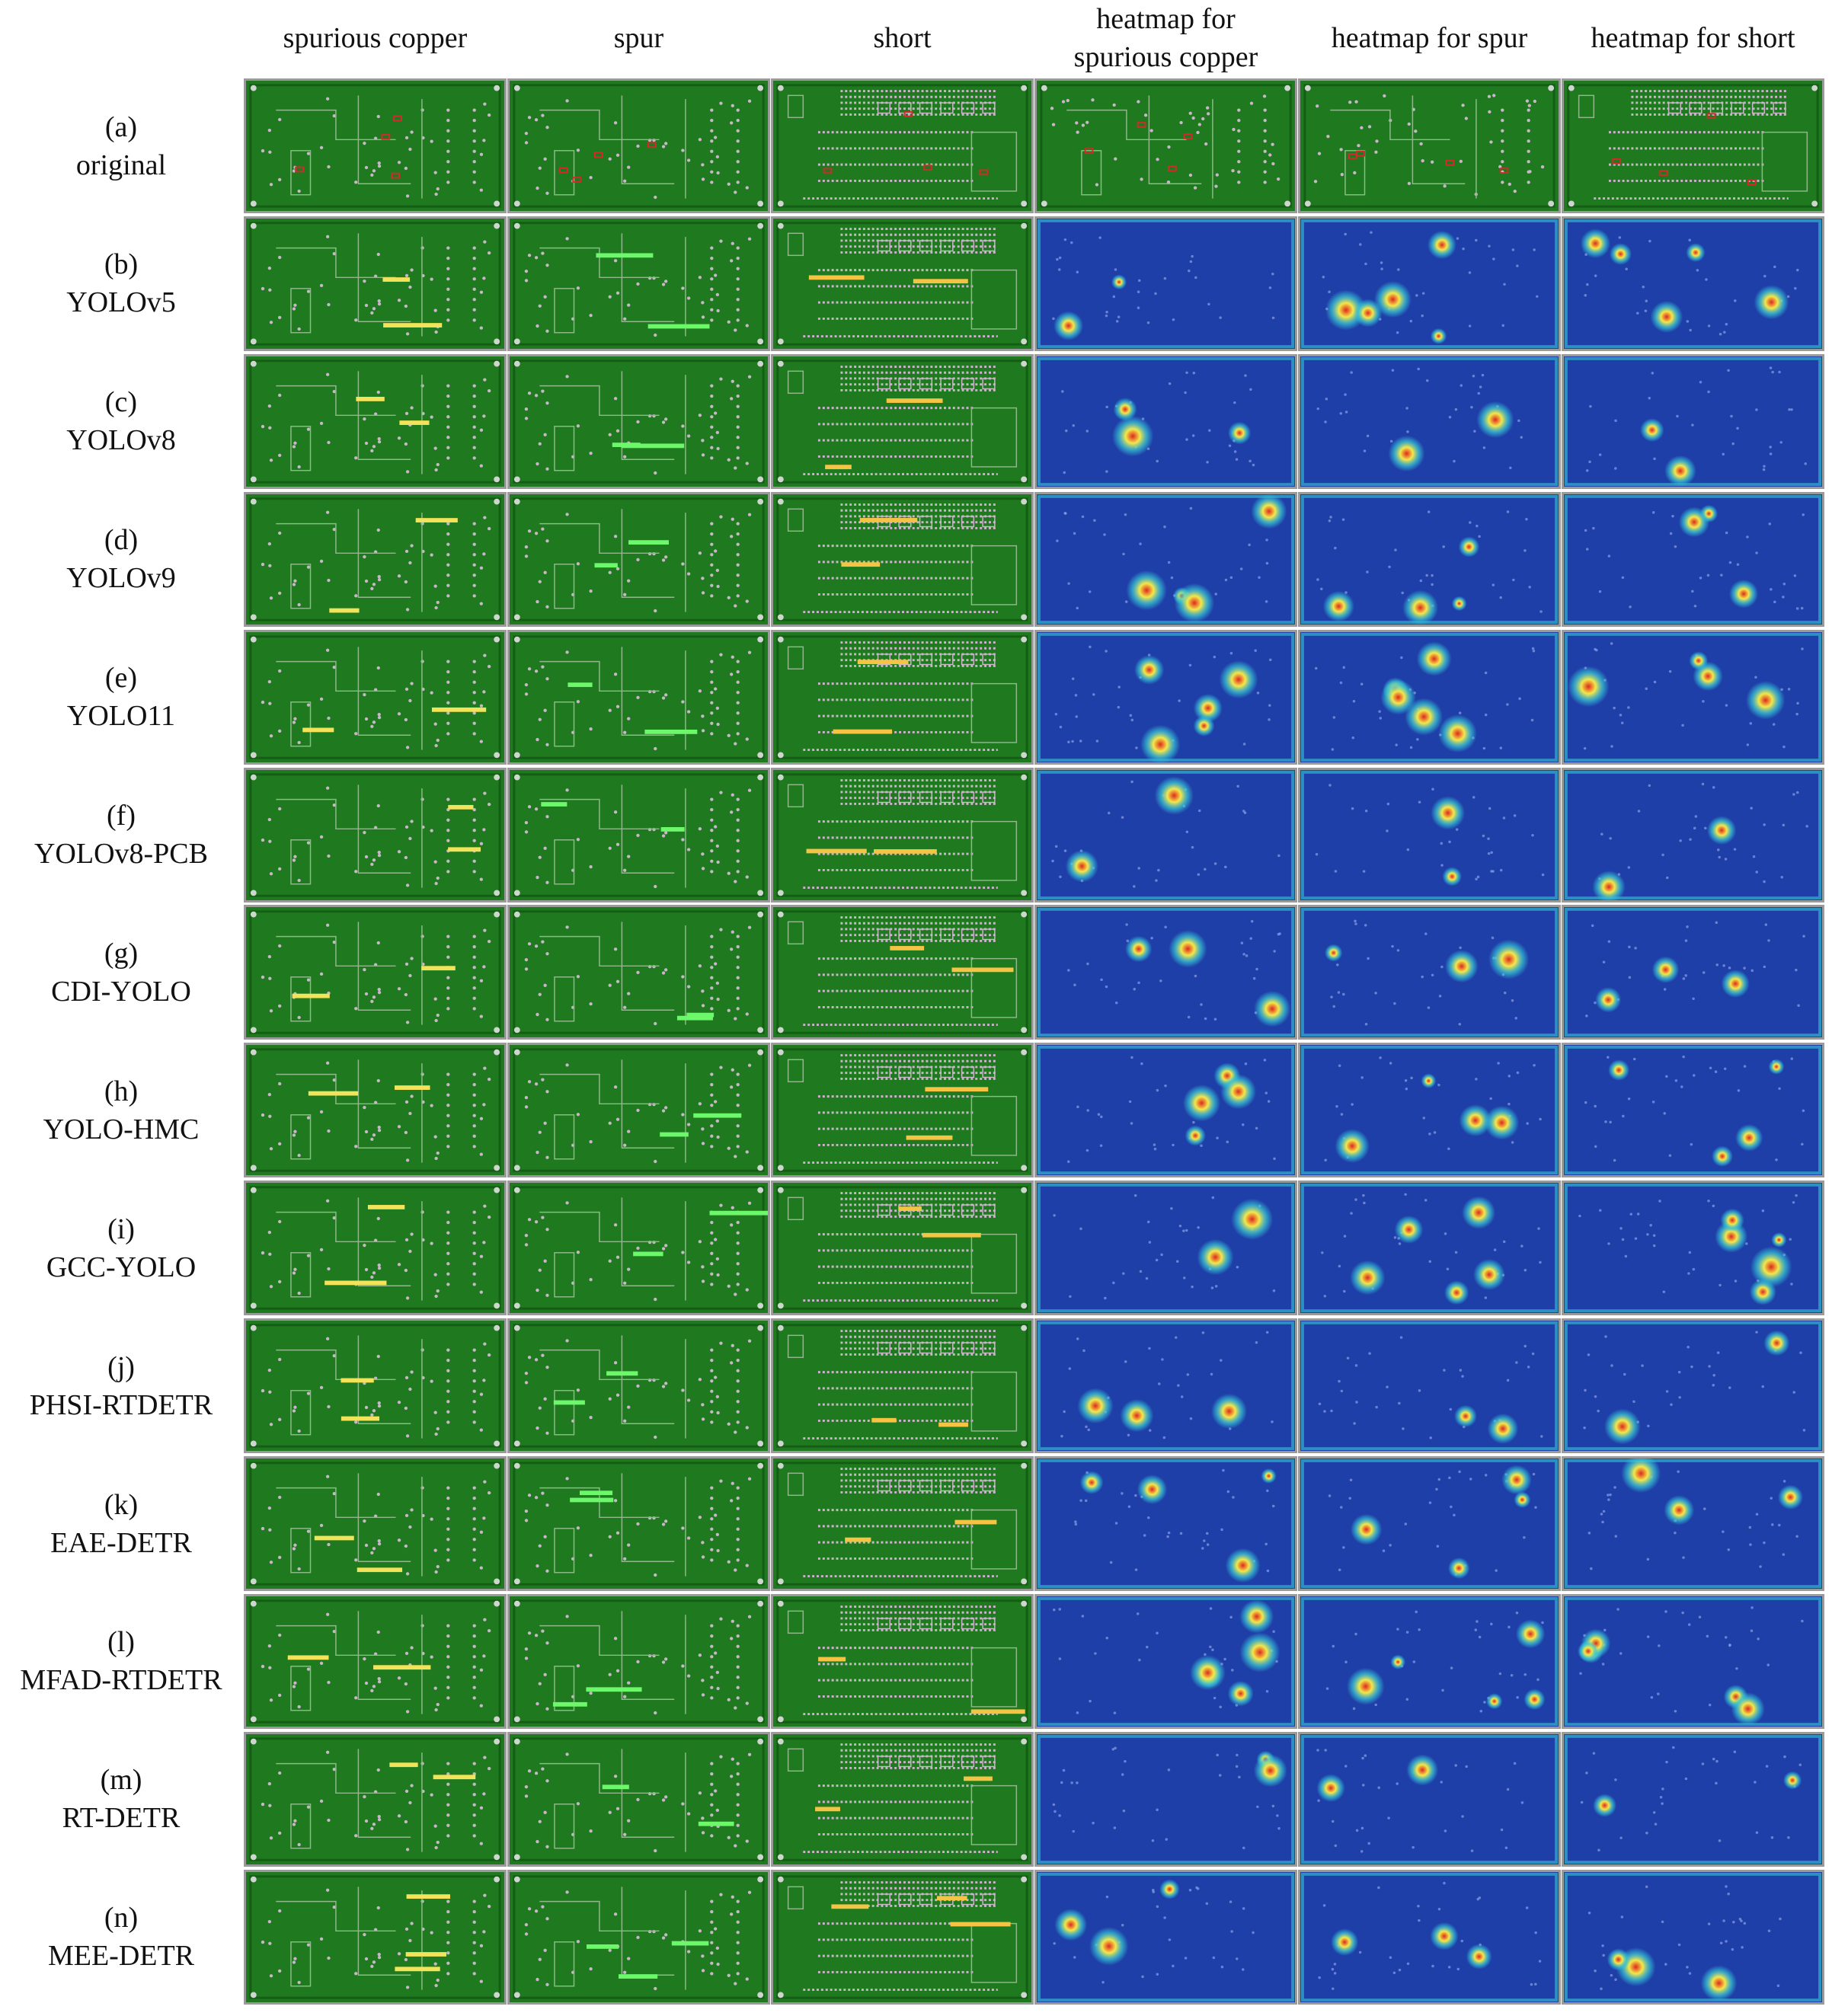 The width and height of the screenshot is (1832, 2016). I want to click on column-header: spur, so click(639, 38).